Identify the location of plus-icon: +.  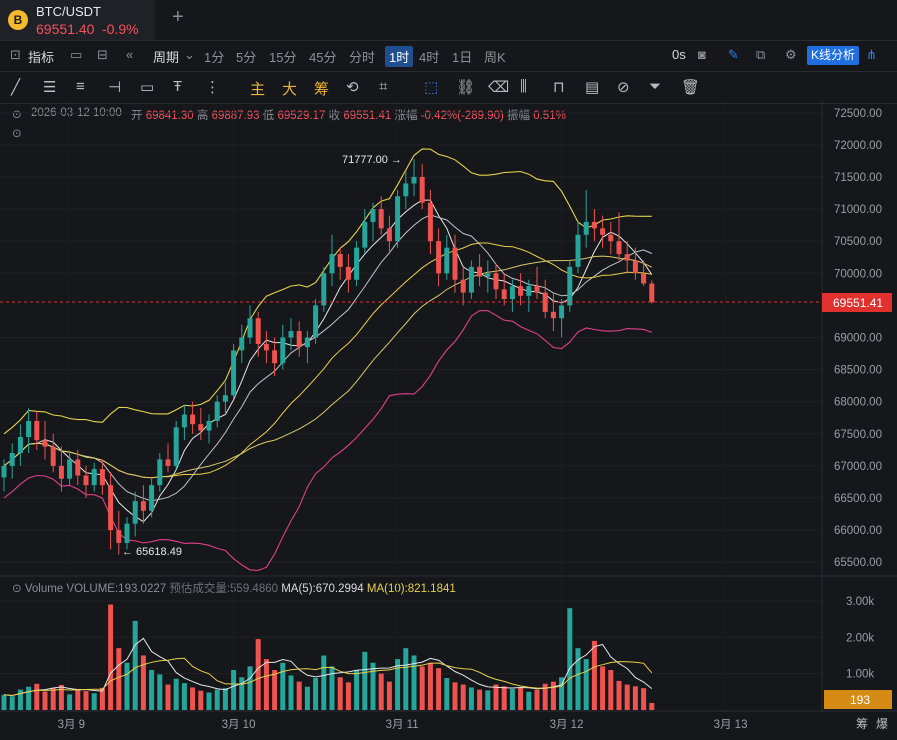
(178, 17).